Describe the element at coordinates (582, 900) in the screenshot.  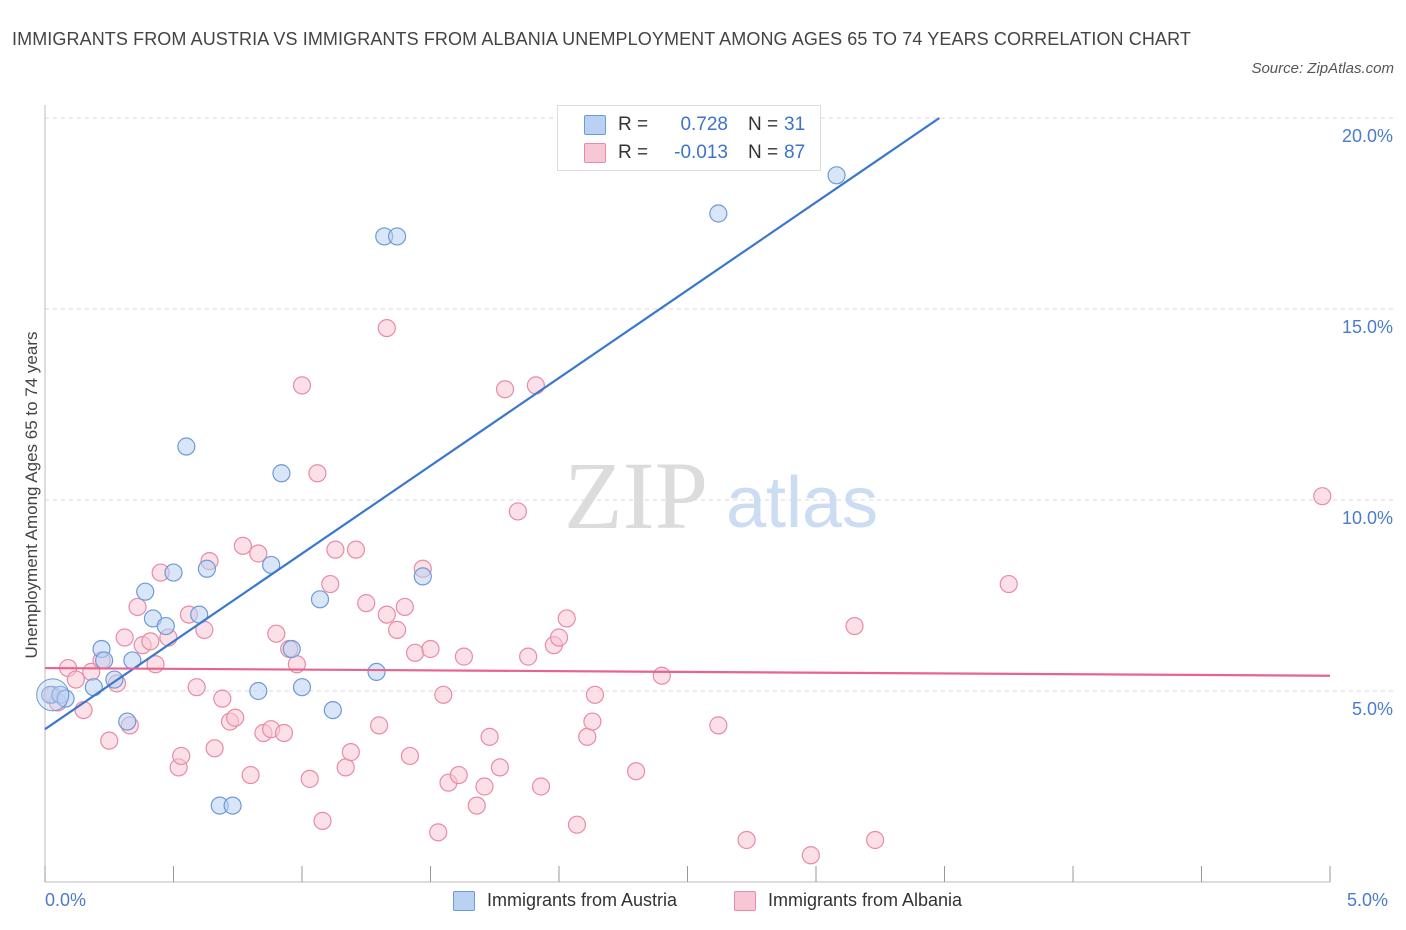
I see `series-label-austria: Immigrants from Austria` at that location.